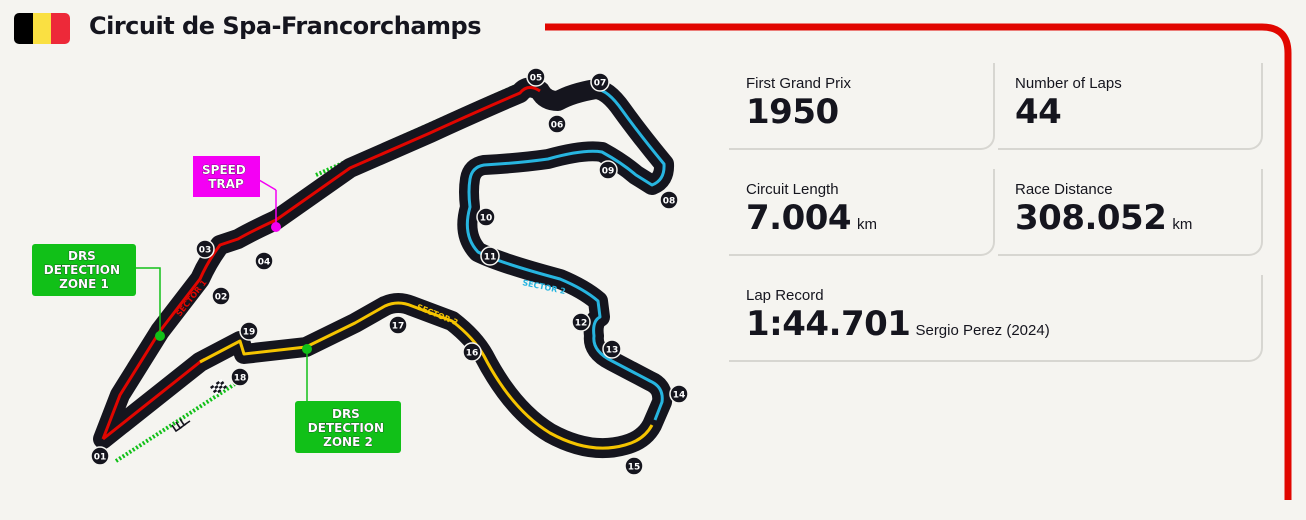  I want to click on turn-label: 11, so click(490, 258).